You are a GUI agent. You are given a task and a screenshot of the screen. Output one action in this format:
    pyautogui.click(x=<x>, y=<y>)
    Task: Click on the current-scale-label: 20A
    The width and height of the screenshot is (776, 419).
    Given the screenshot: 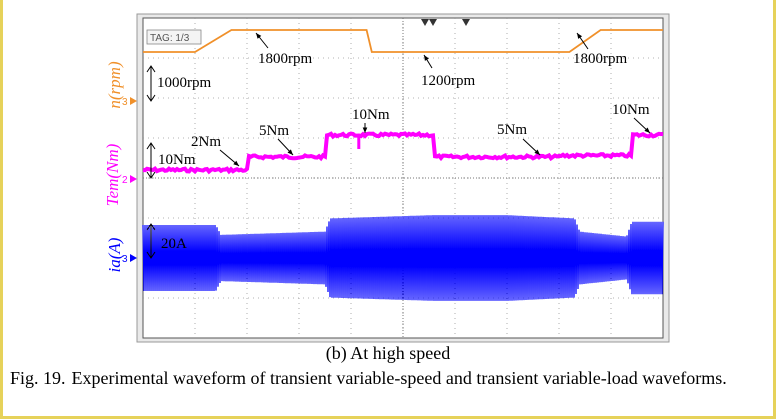 What is the action you would take?
    pyautogui.click(x=174, y=244)
    